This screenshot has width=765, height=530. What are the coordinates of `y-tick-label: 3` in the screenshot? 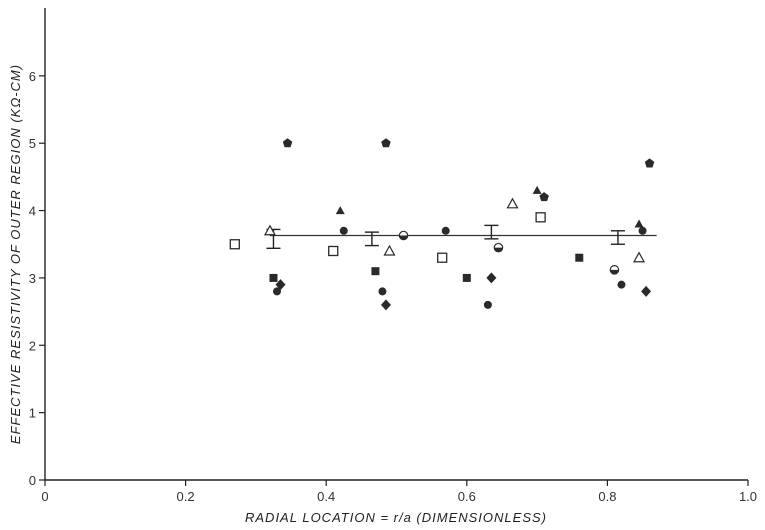 It's located at (32, 278).